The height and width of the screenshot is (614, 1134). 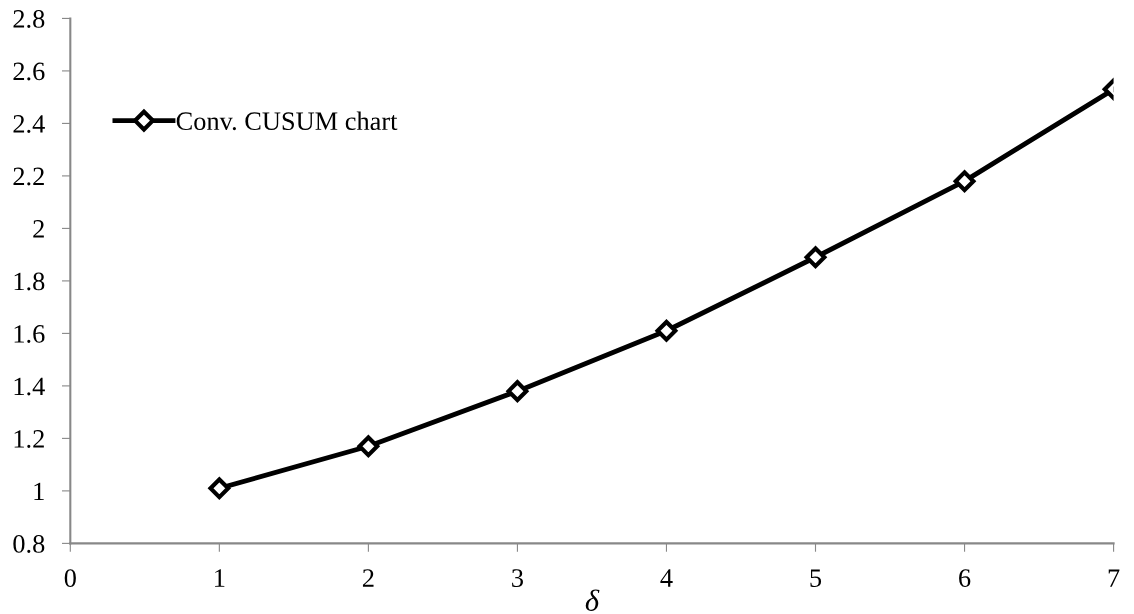 What do you see at coordinates (220, 578) in the screenshot?
I see `x-tick-label: 1` at bounding box center [220, 578].